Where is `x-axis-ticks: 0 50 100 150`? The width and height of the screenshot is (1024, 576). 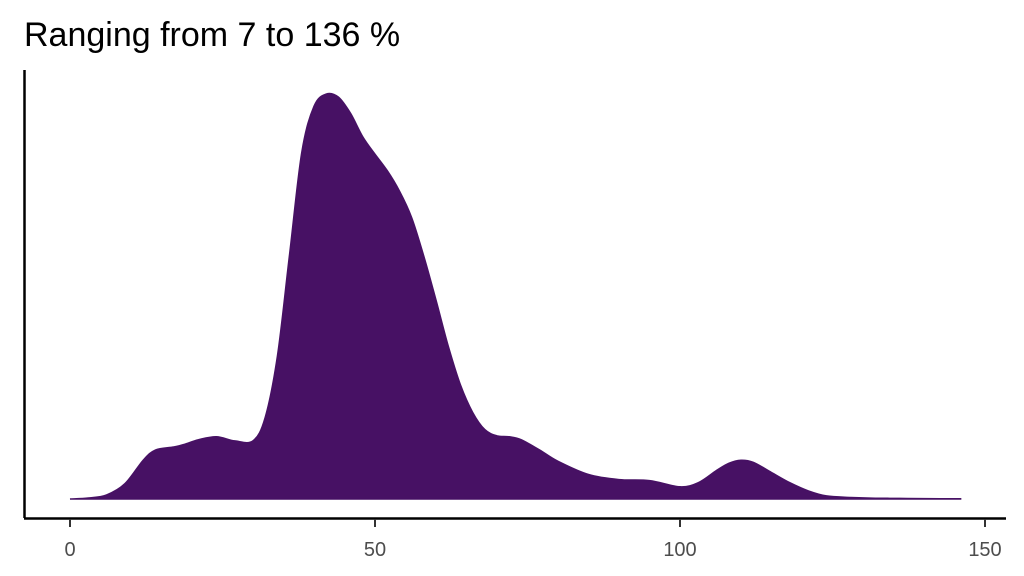 x-axis-ticks: 0 50 100 150 is located at coordinates (533, 540).